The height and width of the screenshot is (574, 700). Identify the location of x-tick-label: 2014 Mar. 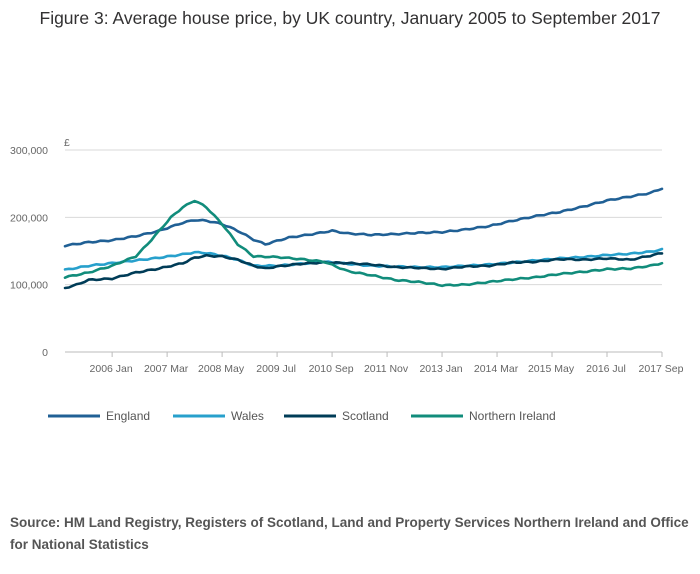
(496, 369).